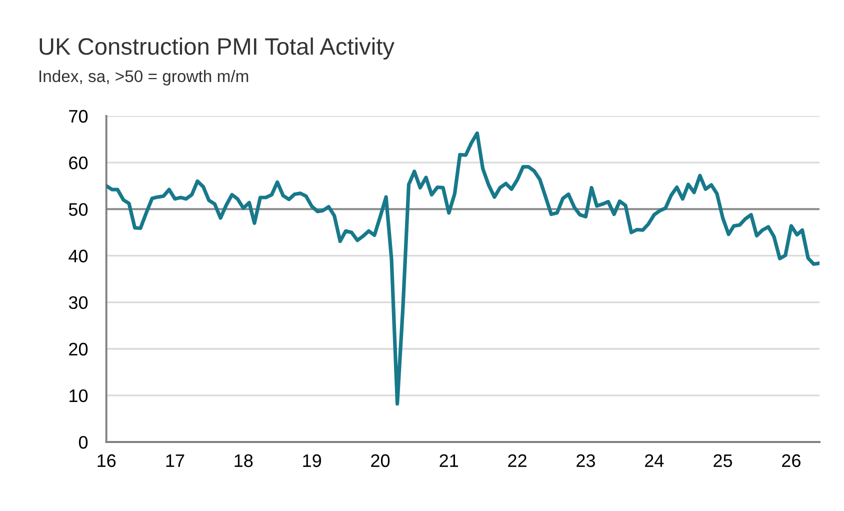 The width and height of the screenshot is (844, 511). Describe the element at coordinates (312, 461) in the screenshot. I see `x-tick-label: 19` at that location.